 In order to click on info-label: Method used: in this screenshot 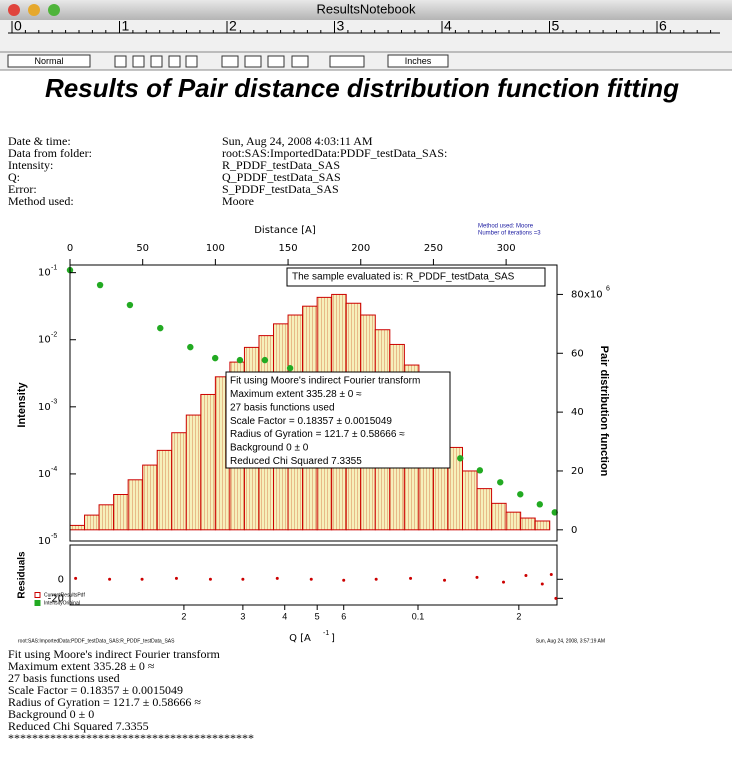, I will do `click(41, 201)`.